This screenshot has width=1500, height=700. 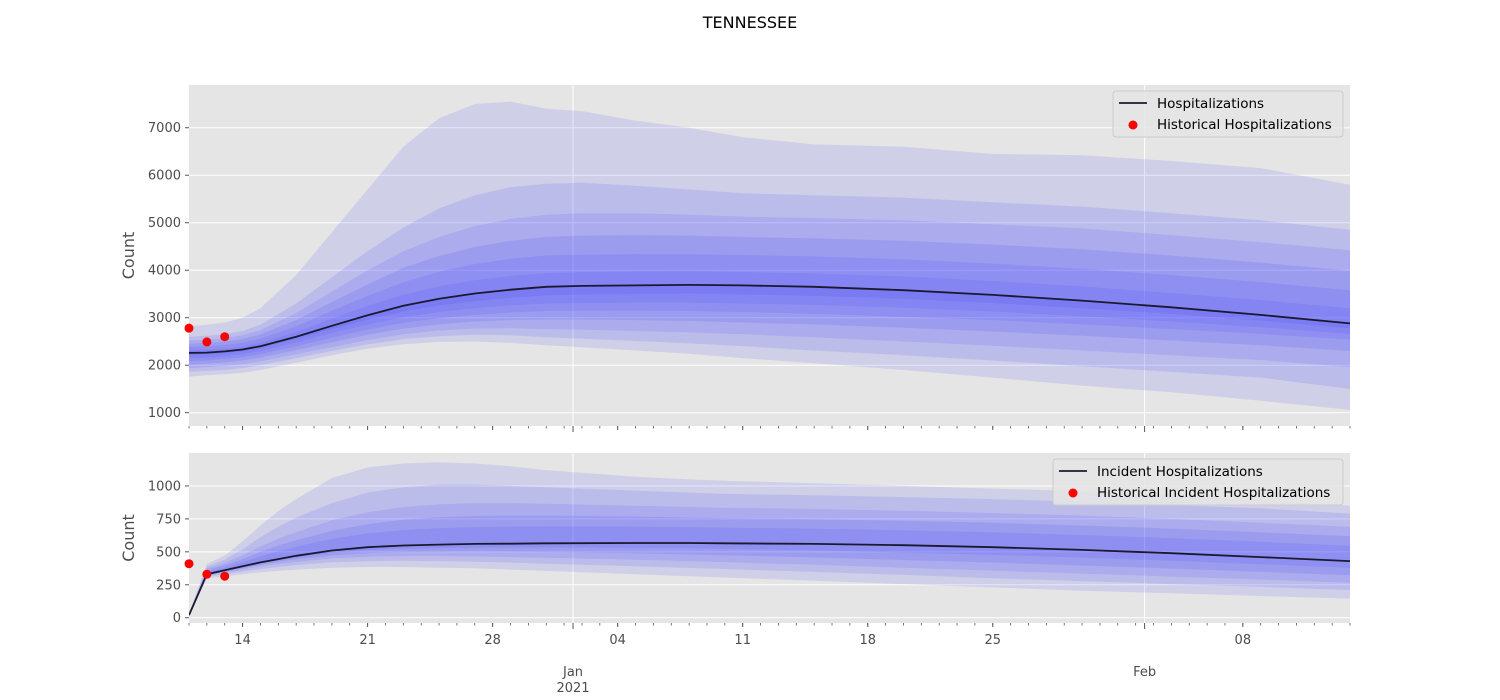 What do you see at coordinates (164, 176) in the screenshot?
I see `panel0-ytick-label: 6000` at bounding box center [164, 176].